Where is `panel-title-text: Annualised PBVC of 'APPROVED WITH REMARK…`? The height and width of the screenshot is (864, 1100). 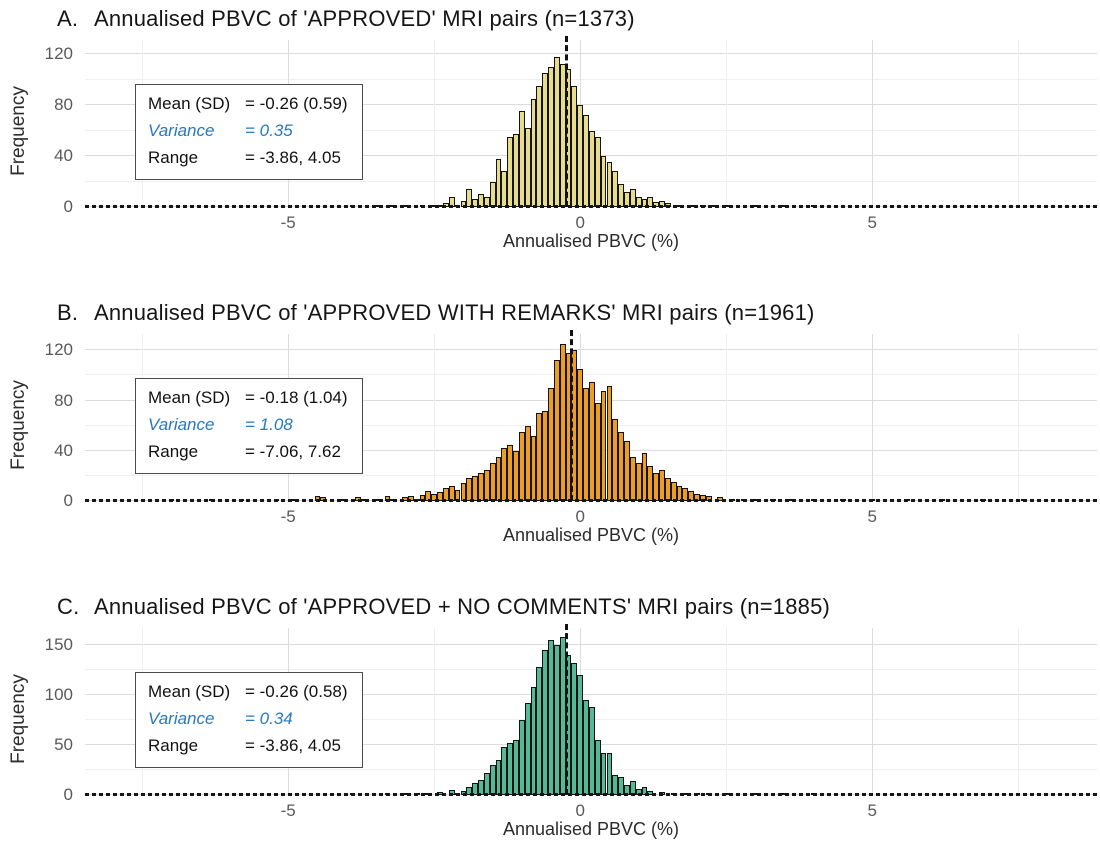
panel-title-text: Annualised PBVC of 'APPROVED WITH REMARK… is located at coordinates (454, 312).